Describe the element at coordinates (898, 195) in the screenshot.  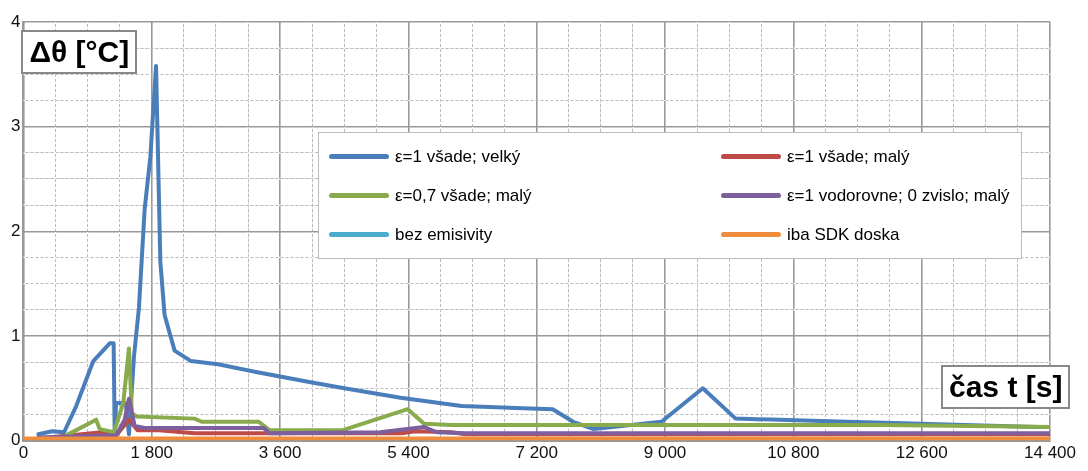
I see `legend-label: ε=1 vodorovne; 0 zvislo; malý` at that location.